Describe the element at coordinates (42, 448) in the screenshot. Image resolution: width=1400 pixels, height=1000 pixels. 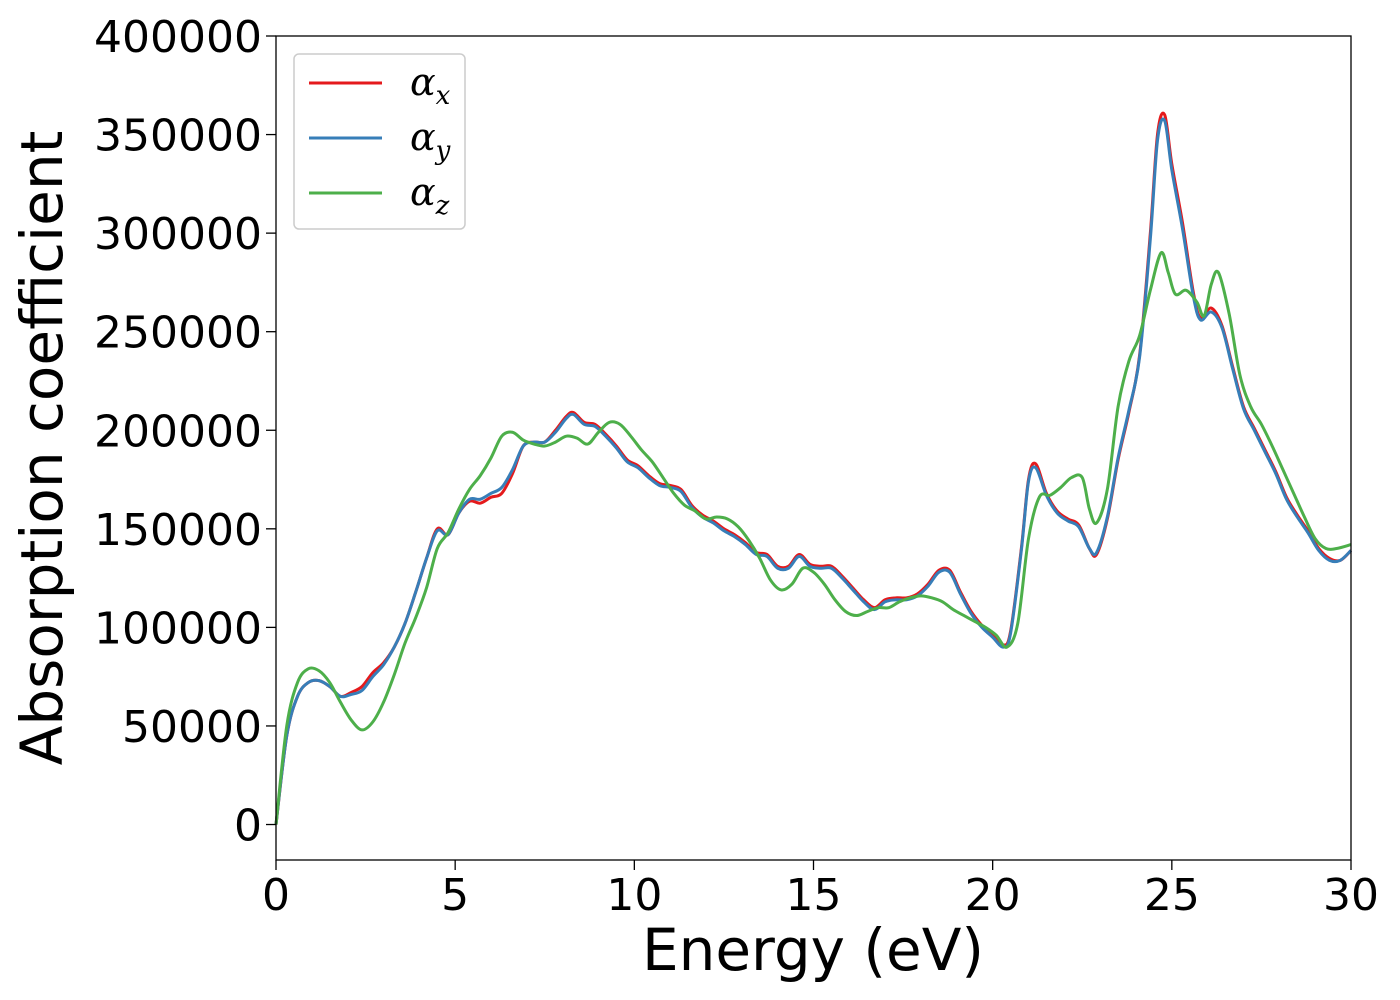
I see `y-axis-label: Absorption coefficient` at that location.